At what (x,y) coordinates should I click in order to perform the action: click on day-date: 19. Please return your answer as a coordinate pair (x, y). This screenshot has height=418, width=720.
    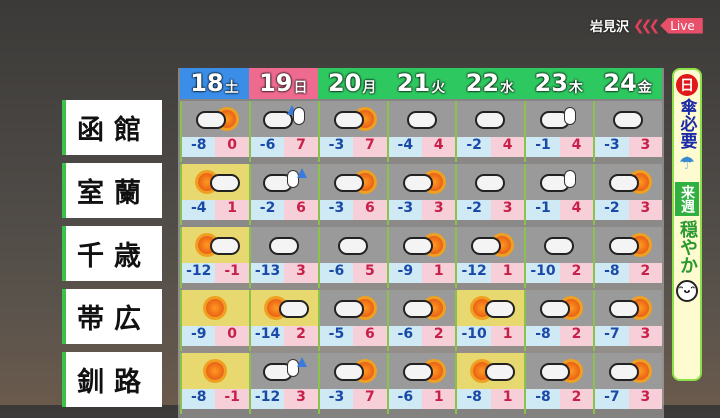
    Looking at the image, I should click on (276, 83).